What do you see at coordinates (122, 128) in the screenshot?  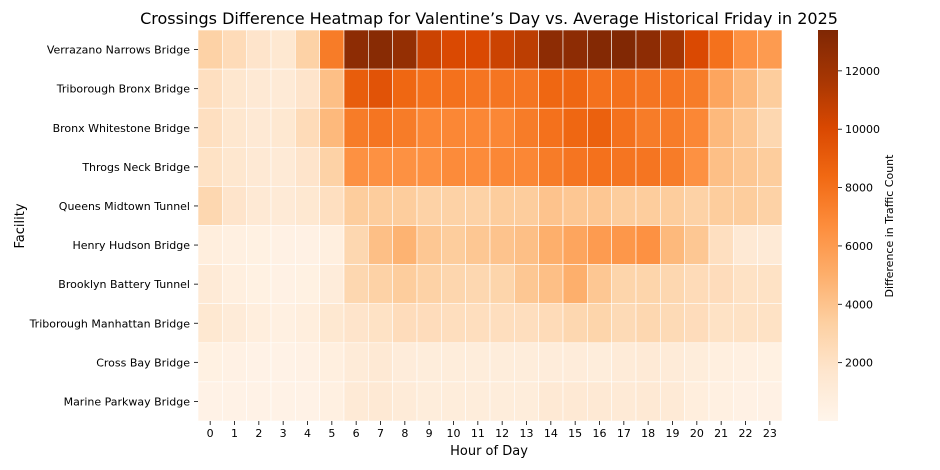 I see `y-tick-label: Bronx Whitestone Bridge` at bounding box center [122, 128].